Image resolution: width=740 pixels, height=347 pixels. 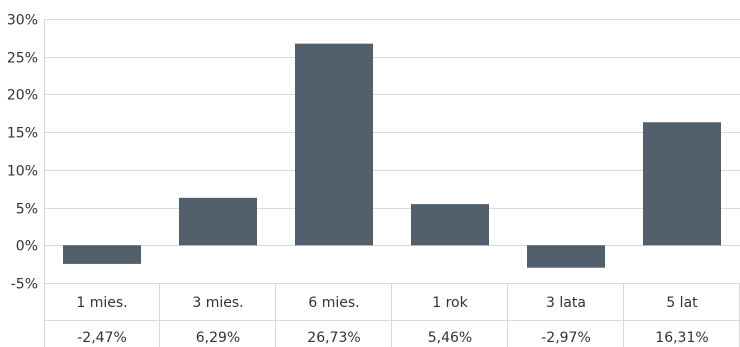 What do you see at coordinates (24, 285) in the screenshot?
I see `y-tick-label: -5%` at bounding box center [24, 285].